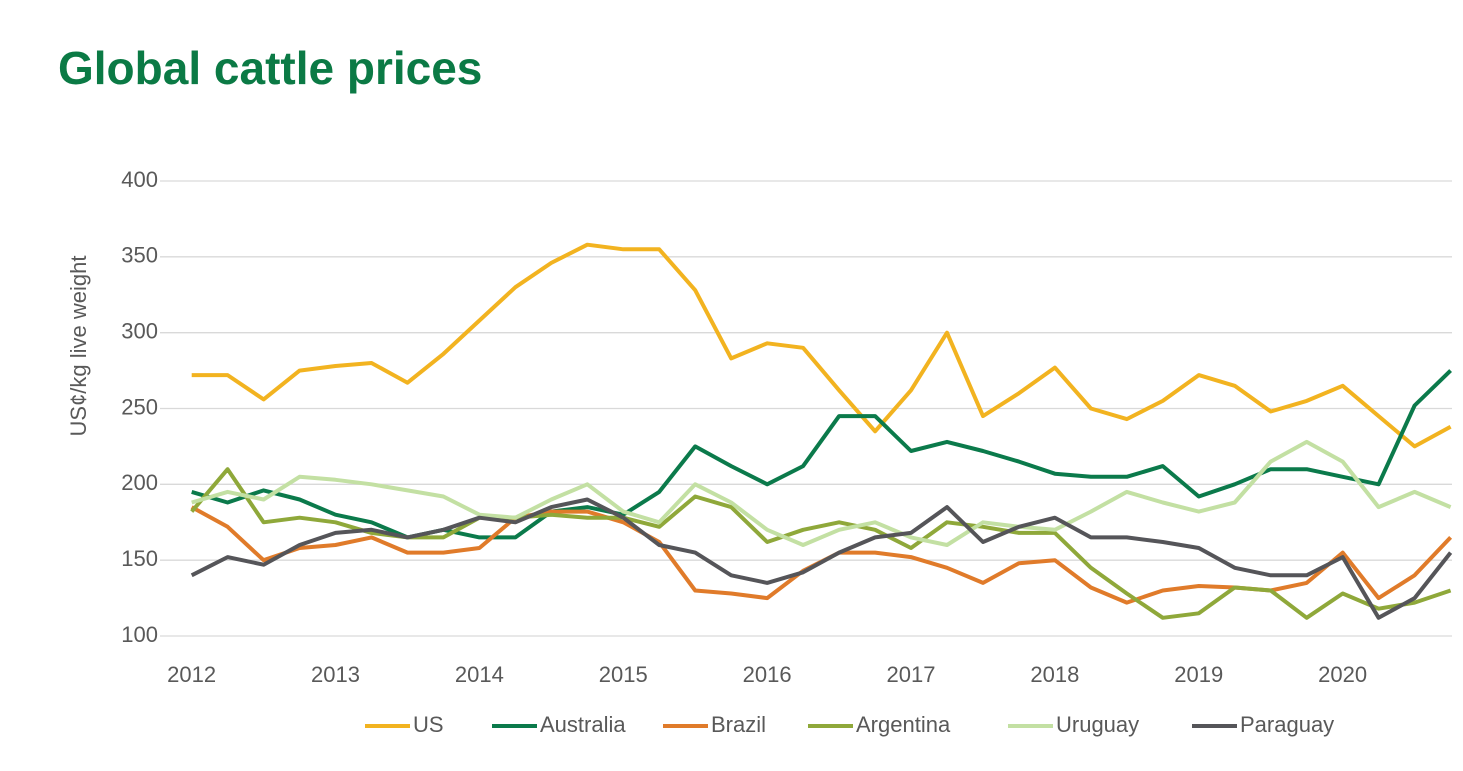 The image size is (1463, 771). Describe the element at coordinates (1287, 724) in the screenshot. I see `legend-label: Paraguay` at that location.